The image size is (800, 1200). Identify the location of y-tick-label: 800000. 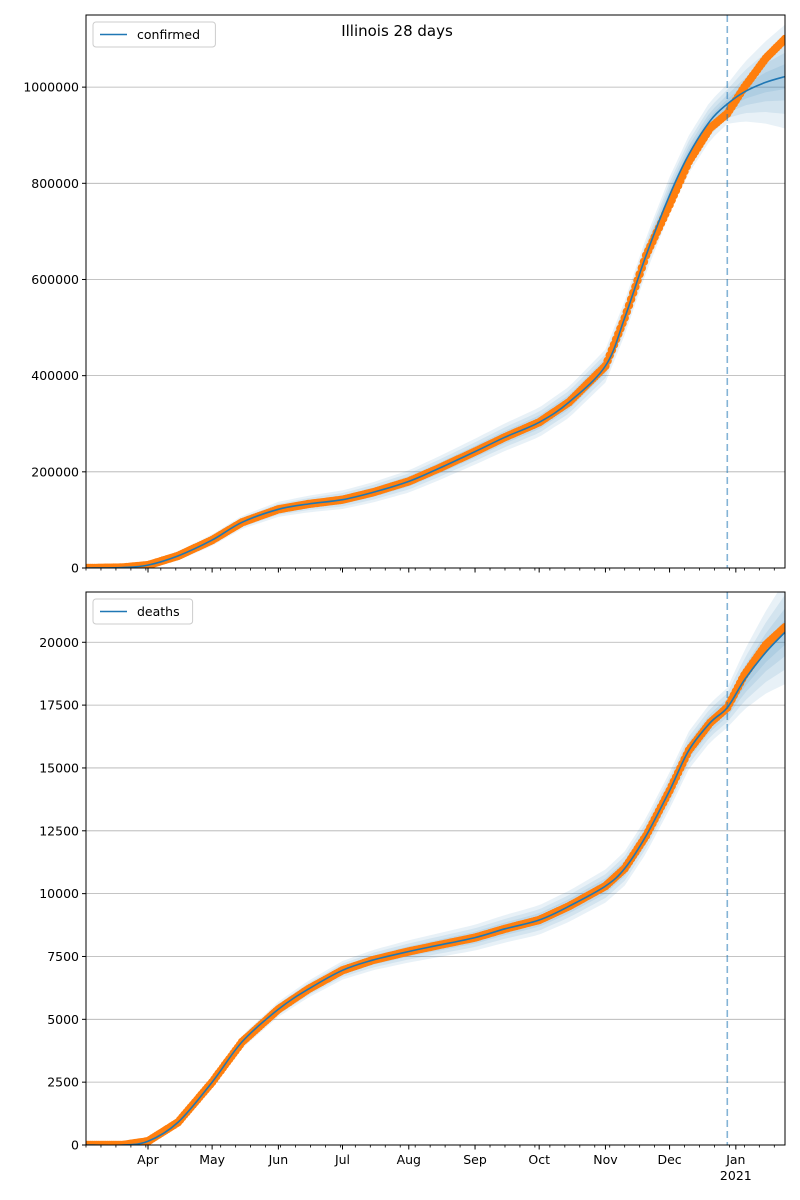
(55, 183).